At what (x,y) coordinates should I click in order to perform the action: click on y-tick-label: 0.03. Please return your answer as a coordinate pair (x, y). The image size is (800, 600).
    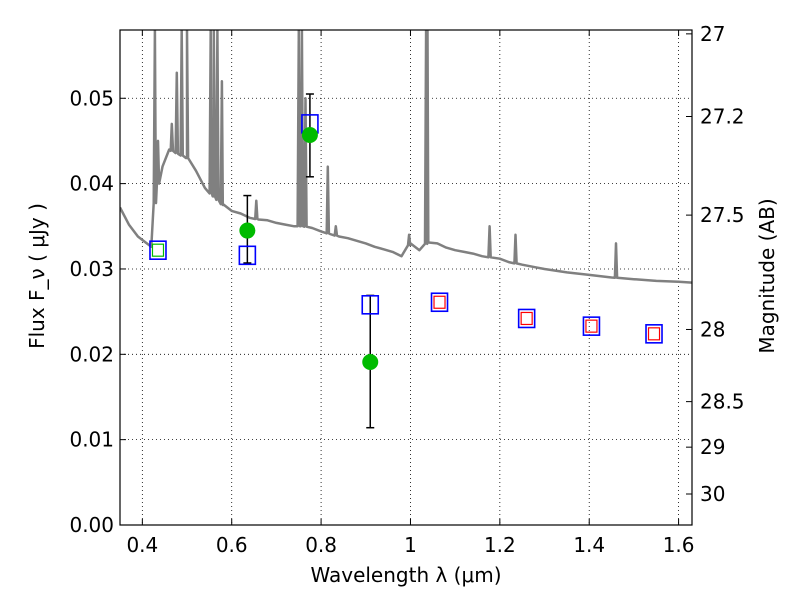
    Looking at the image, I should click on (91, 269).